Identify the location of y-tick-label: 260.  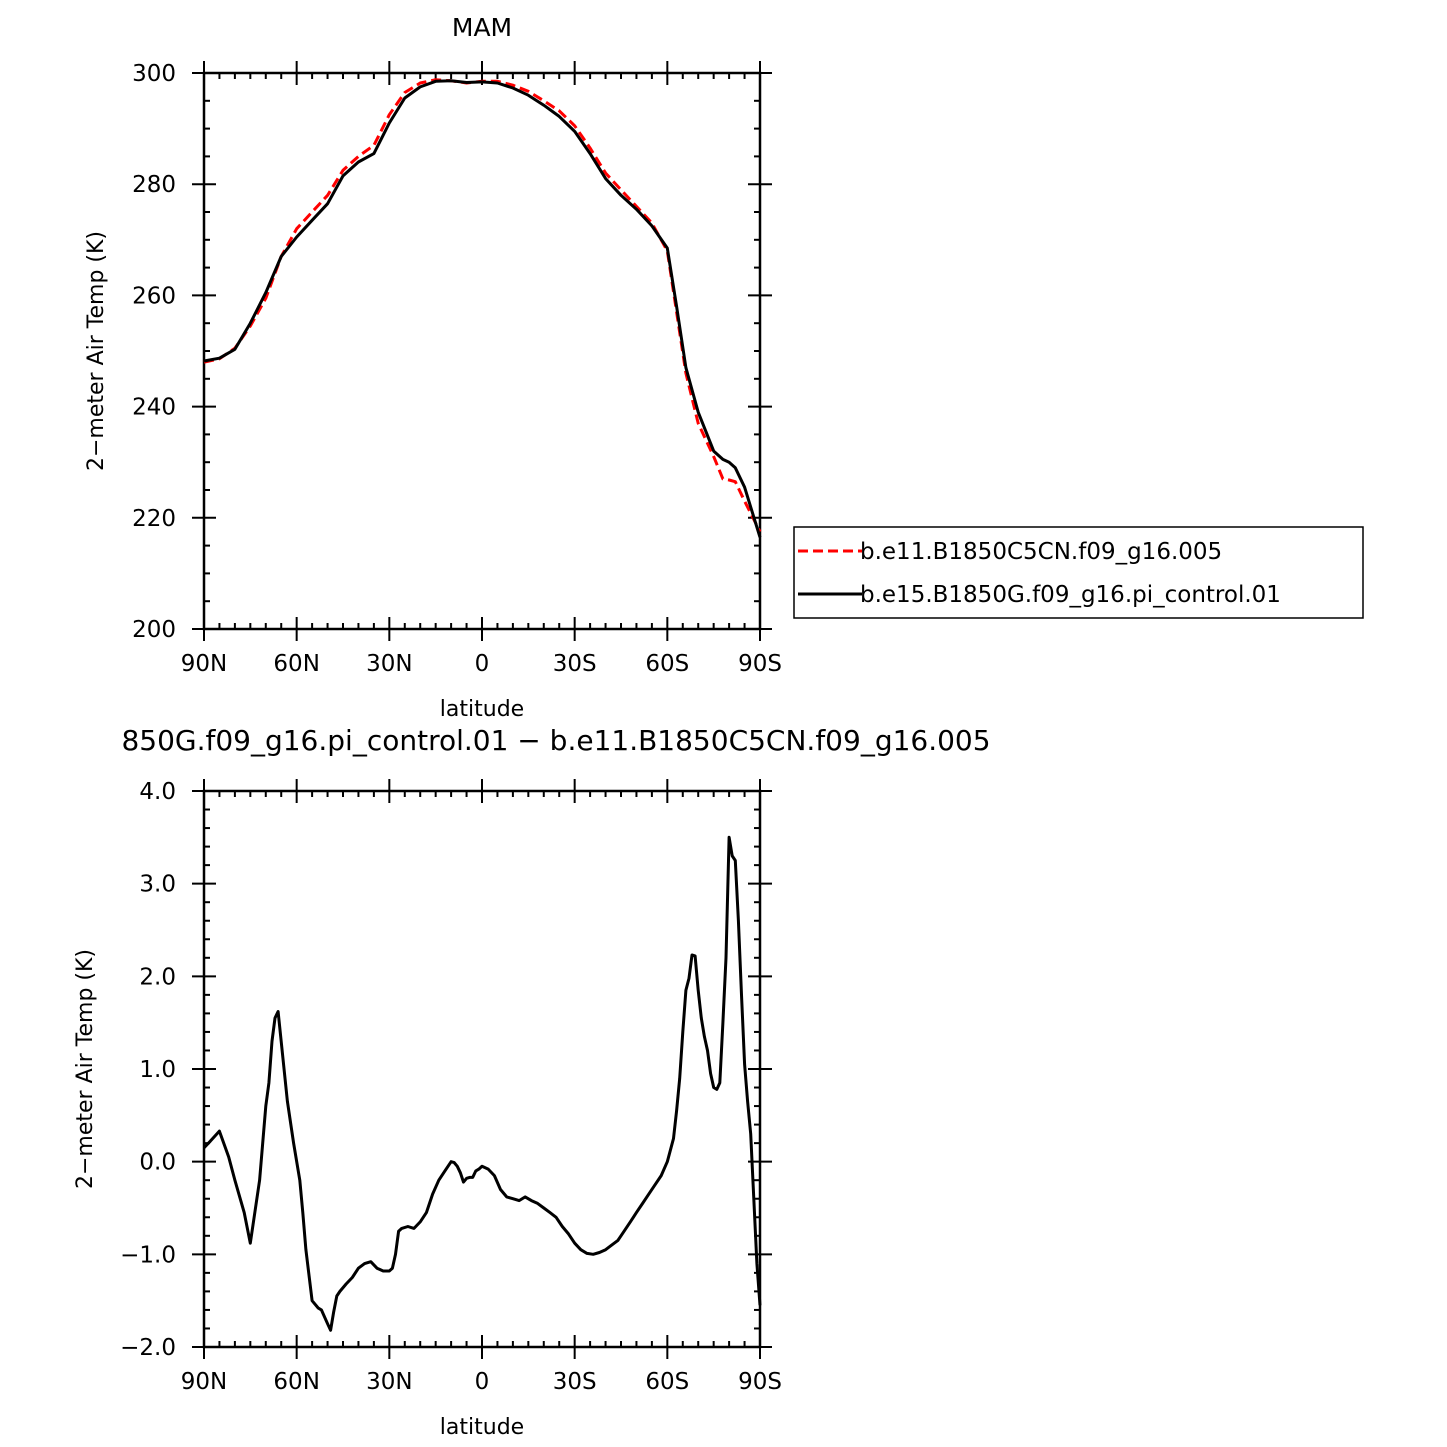
(154, 296).